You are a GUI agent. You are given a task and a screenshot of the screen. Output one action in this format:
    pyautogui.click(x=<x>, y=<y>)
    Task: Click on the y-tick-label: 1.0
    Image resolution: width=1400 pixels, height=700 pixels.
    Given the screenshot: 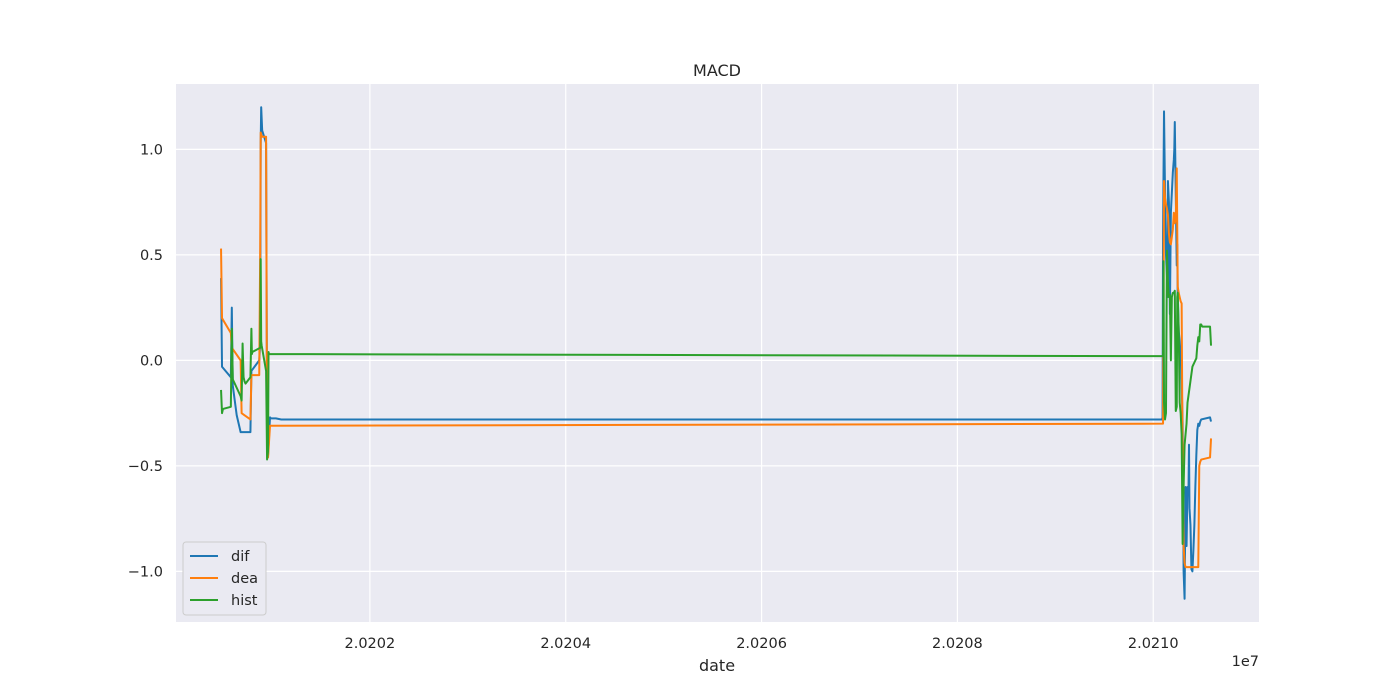 What is the action you would take?
    pyautogui.click(x=151, y=150)
    